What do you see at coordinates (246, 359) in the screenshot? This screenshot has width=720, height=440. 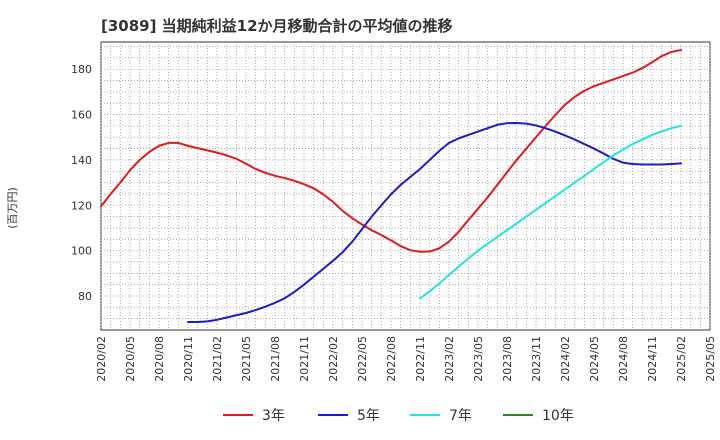 I see `x-tick-label: 2021/05` at bounding box center [246, 359].